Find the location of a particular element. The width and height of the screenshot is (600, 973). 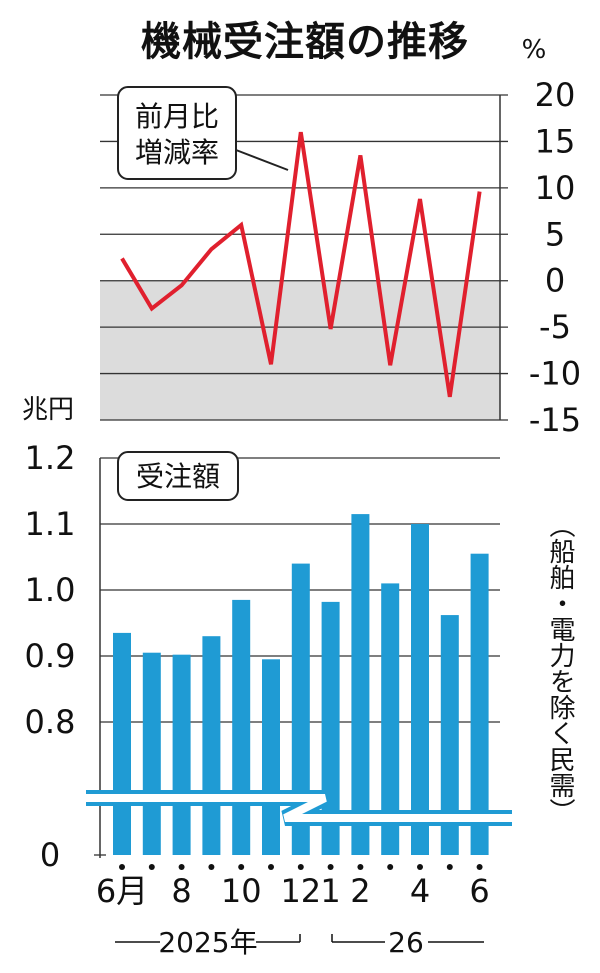

line-series-callout: 前月比 増減率 is located at coordinates (203, 133).